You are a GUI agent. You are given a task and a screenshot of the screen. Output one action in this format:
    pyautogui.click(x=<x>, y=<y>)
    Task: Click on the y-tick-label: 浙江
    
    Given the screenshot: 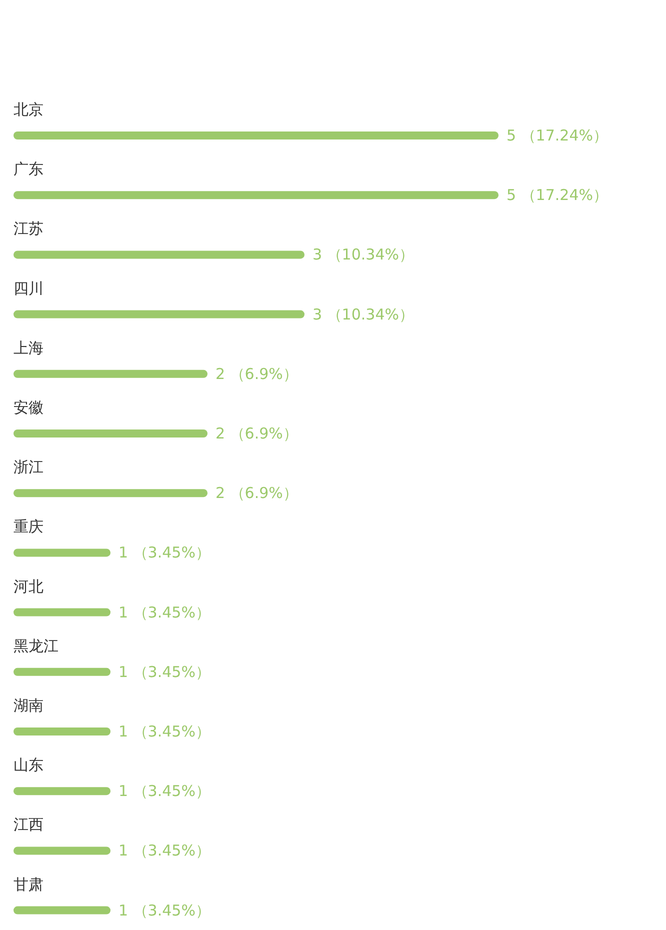 What is the action you would take?
    pyautogui.click(x=29, y=467)
    